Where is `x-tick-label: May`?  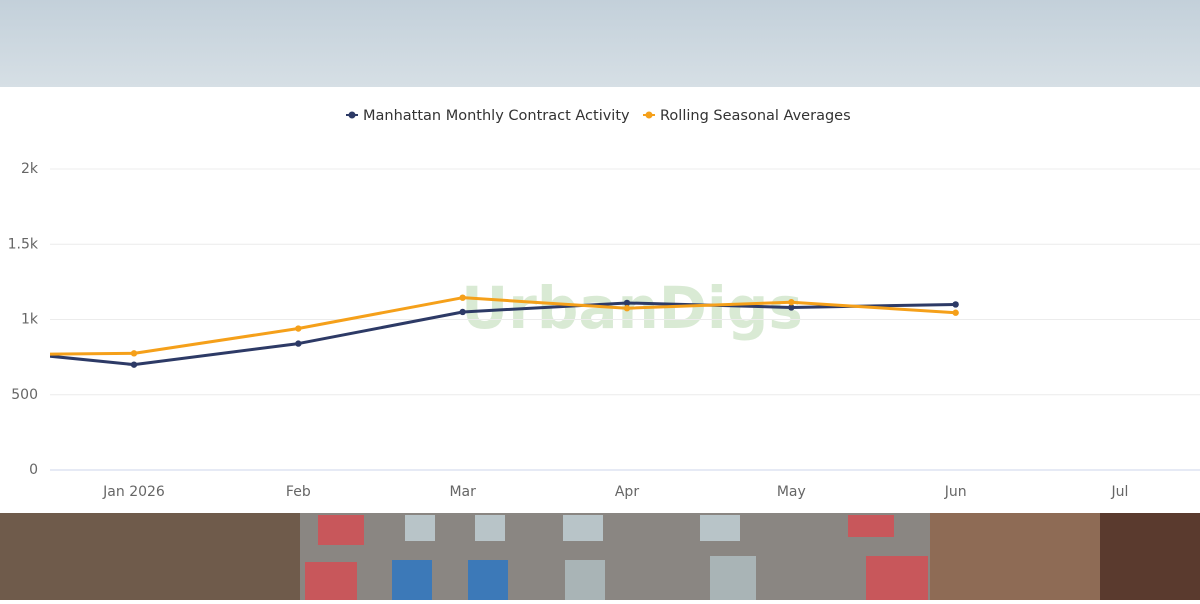 x-tick-label: May is located at coordinates (791, 492).